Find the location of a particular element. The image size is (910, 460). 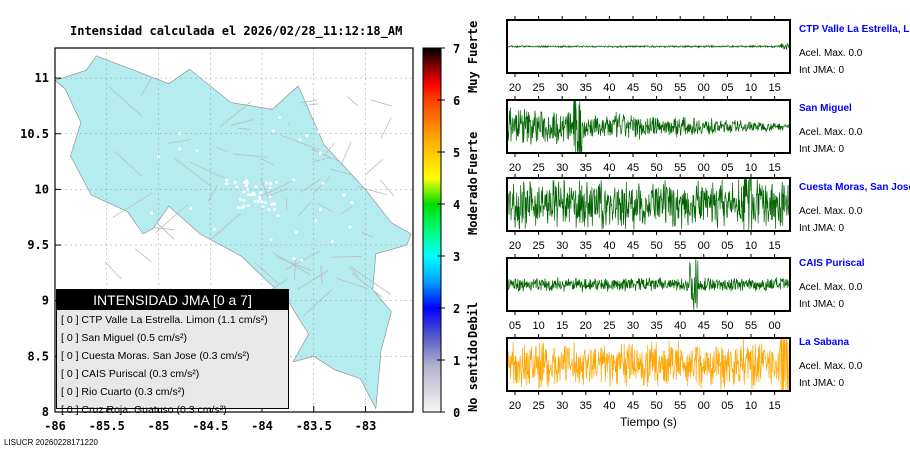

lon-tick-label: -83 is located at coordinates (366, 426).